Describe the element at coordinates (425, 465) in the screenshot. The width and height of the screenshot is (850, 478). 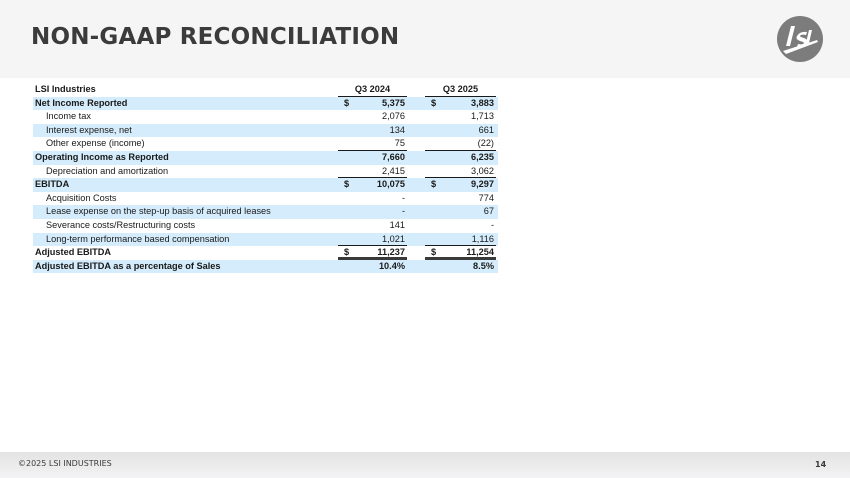
I see `slide-footer: ©2025 LSI INDUSTRIES 14` at that location.